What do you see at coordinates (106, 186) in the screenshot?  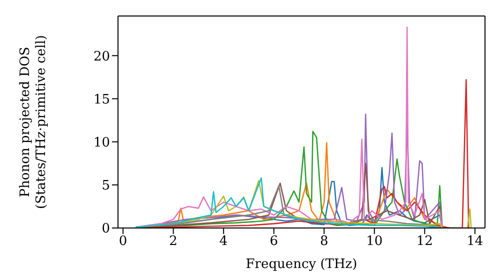 I see `y-tick-label: 5` at bounding box center [106, 186].